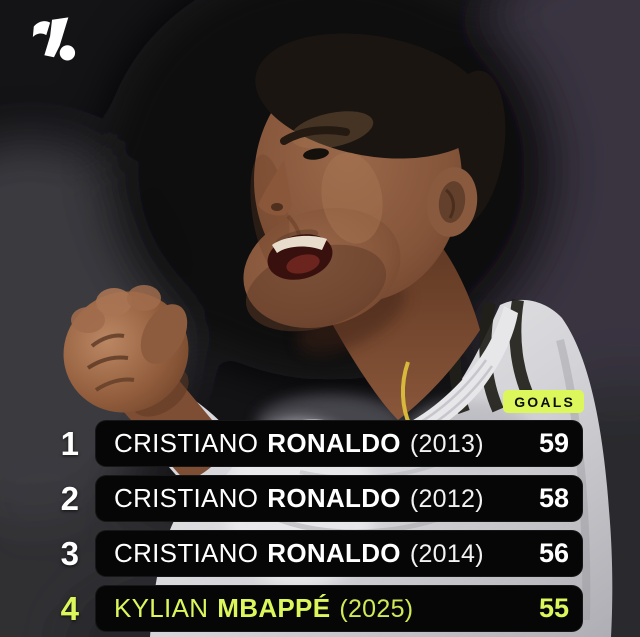 The height and width of the screenshot is (637, 640). I want to click on ball-dot-icon, so click(67, 53).